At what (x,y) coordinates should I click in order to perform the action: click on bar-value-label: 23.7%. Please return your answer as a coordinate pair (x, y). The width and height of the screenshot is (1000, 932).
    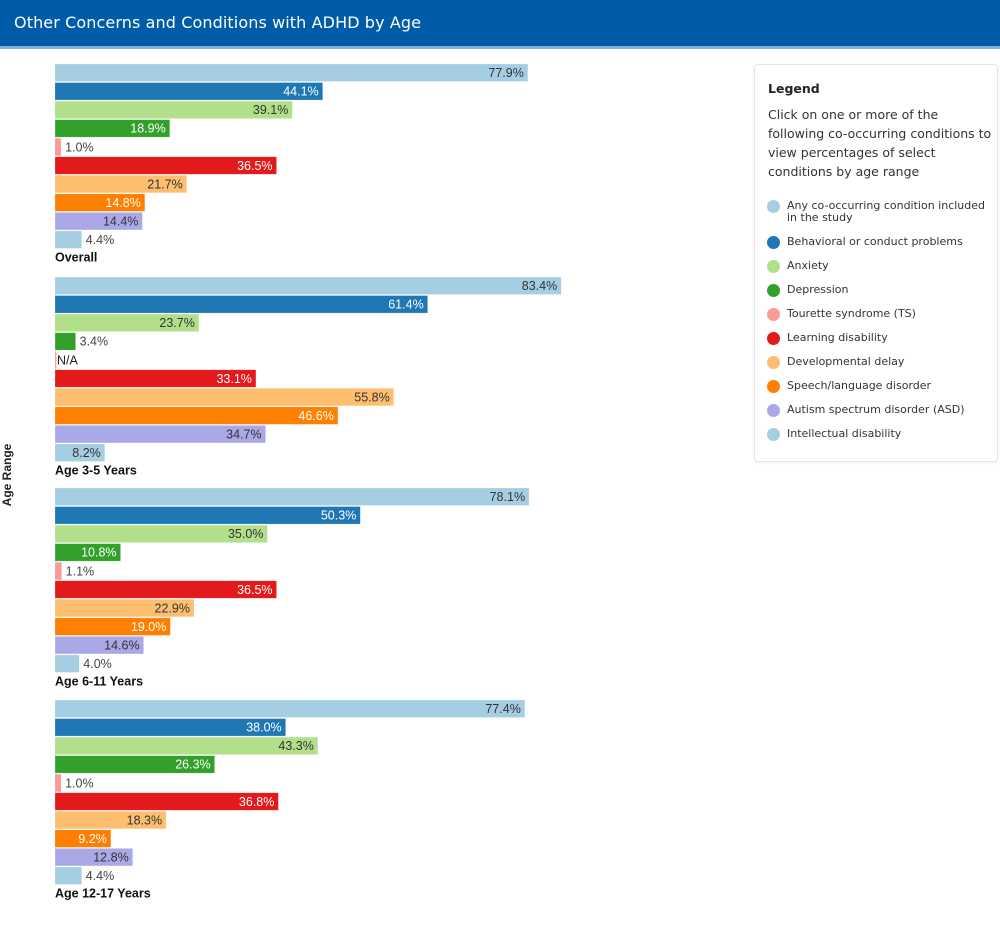
    Looking at the image, I should click on (176, 323).